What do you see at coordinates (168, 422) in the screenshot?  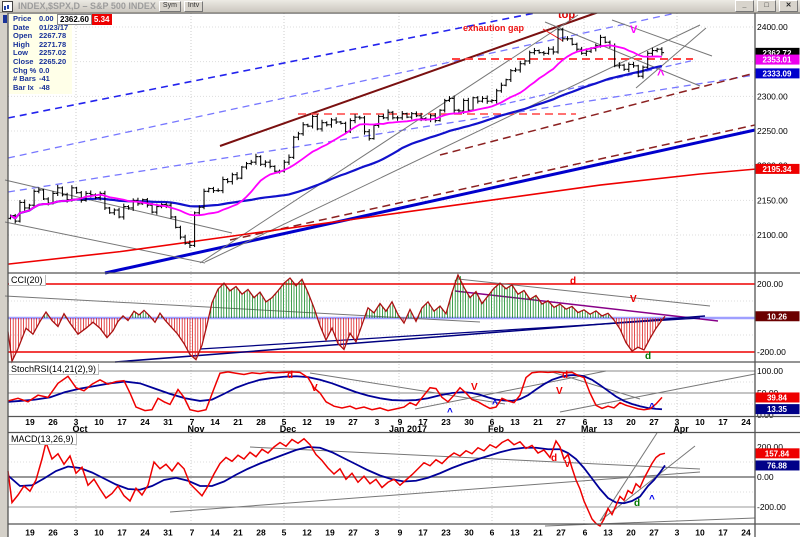 I see `xaxis-week-tick: 31` at bounding box center [168, 422].